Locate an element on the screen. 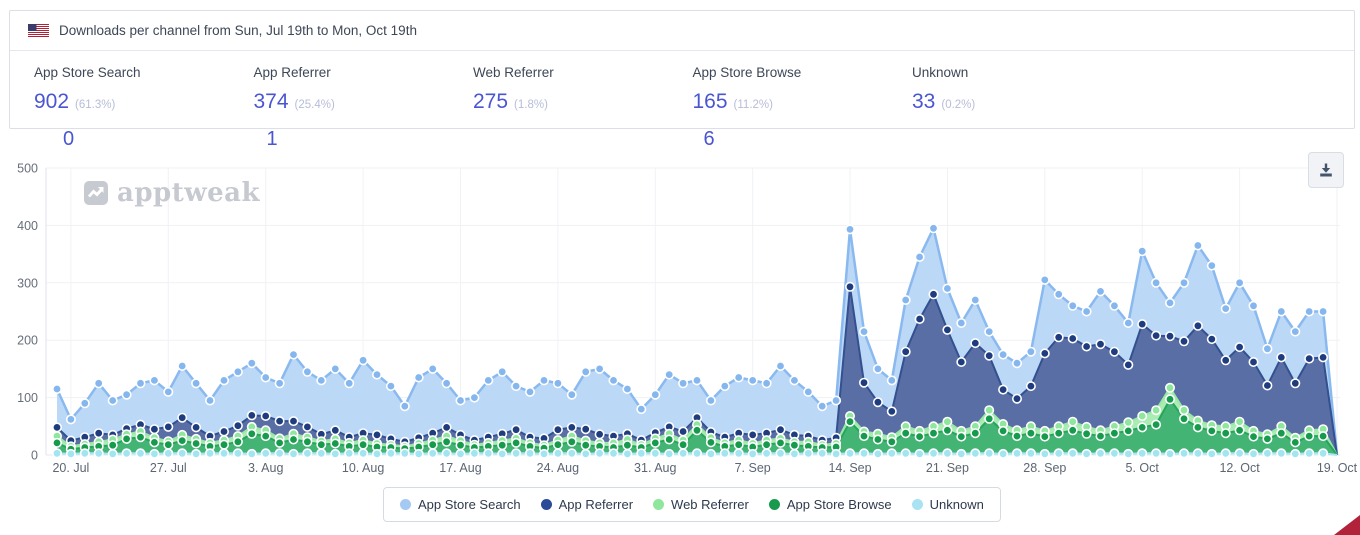 This screenshot has height=535, width=1360. legend-item-app-store-search: App Store Search is located at coordinates (460, 504).